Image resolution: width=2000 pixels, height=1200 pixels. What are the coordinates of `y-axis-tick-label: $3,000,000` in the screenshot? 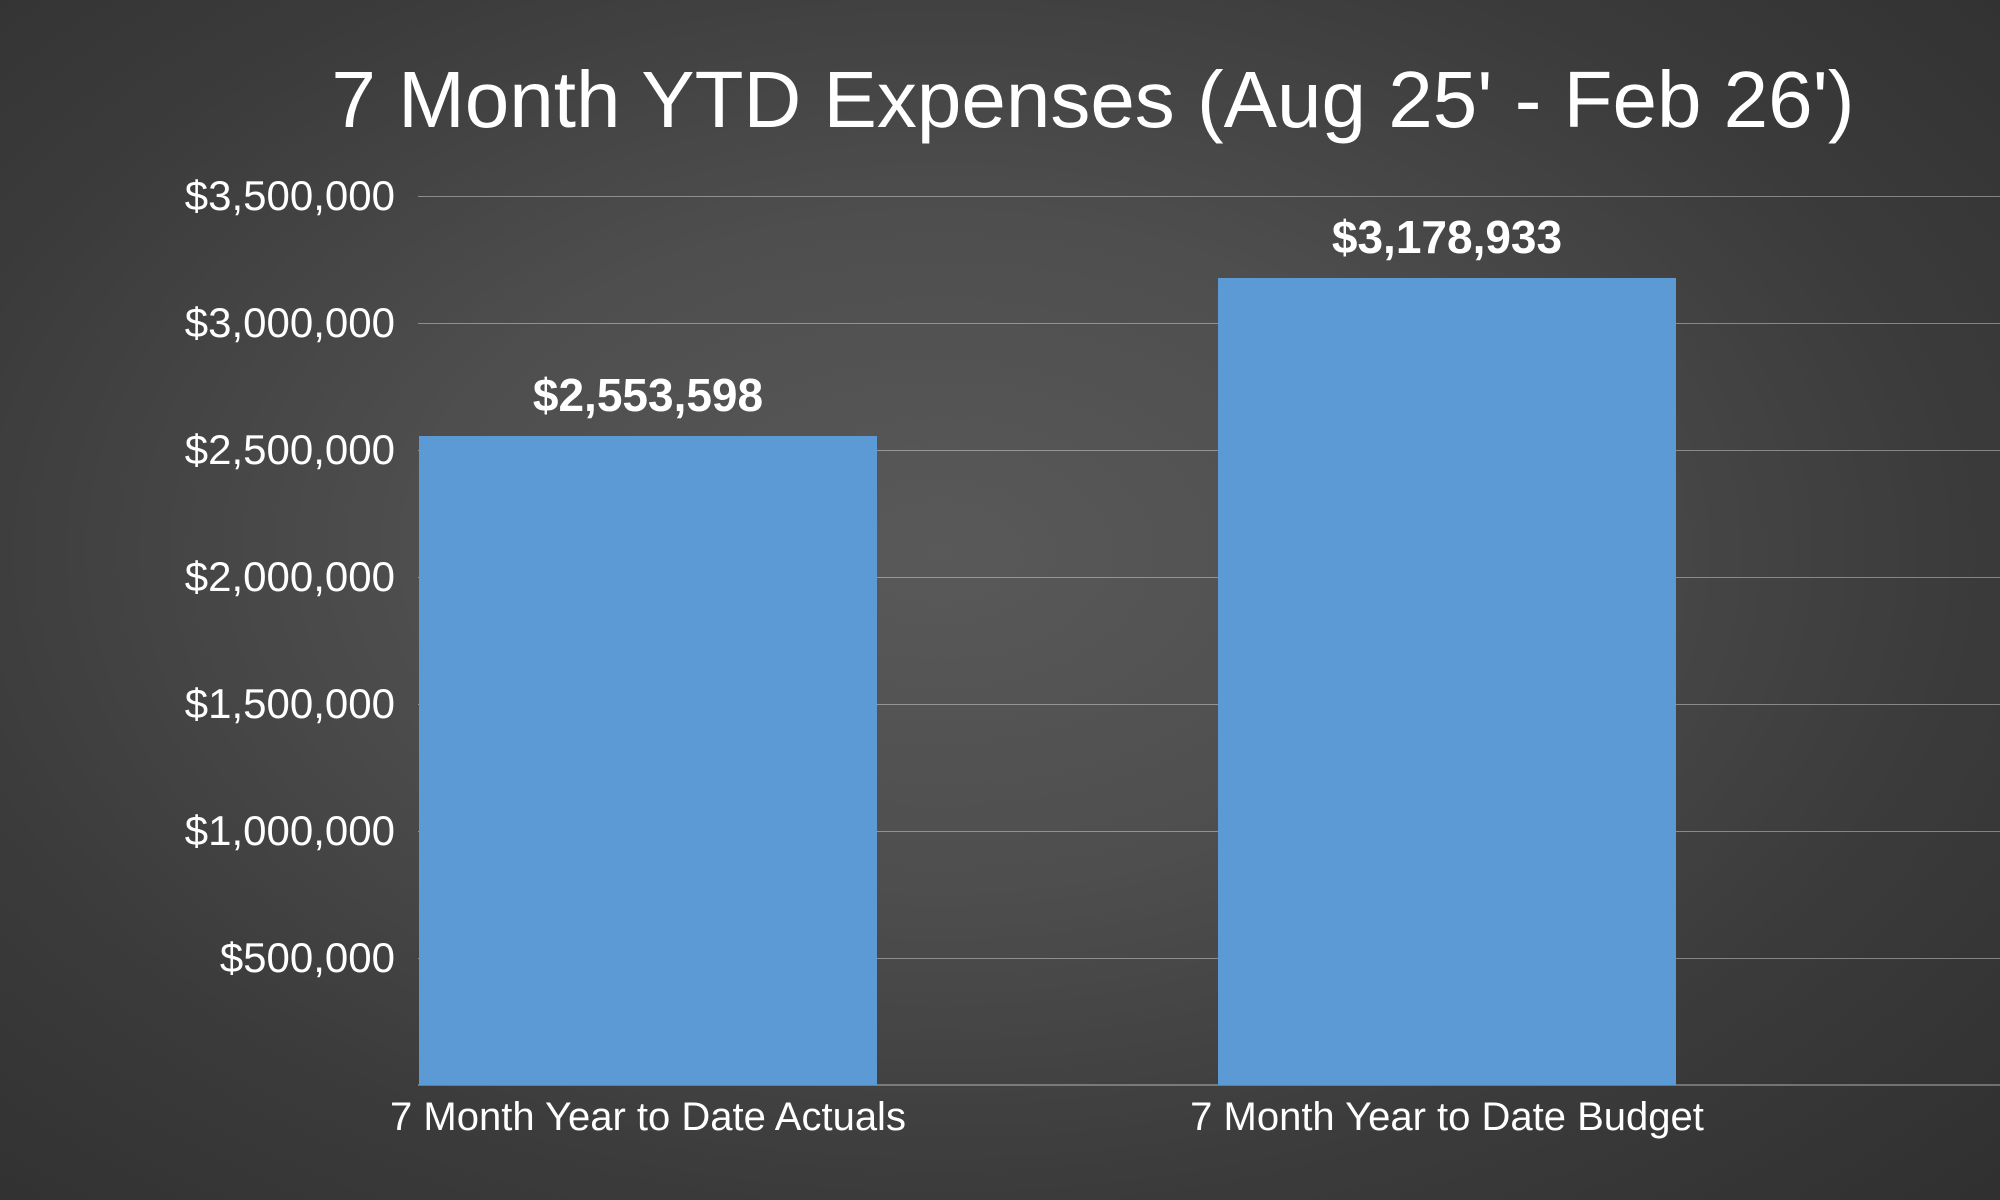 It's located at (289, 322).